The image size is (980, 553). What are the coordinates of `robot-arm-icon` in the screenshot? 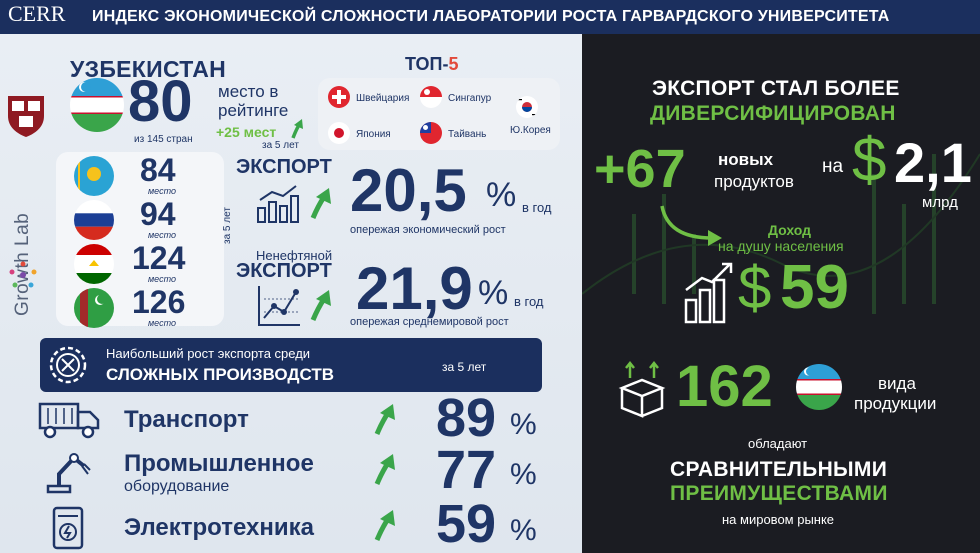 It's located at (69, 471).